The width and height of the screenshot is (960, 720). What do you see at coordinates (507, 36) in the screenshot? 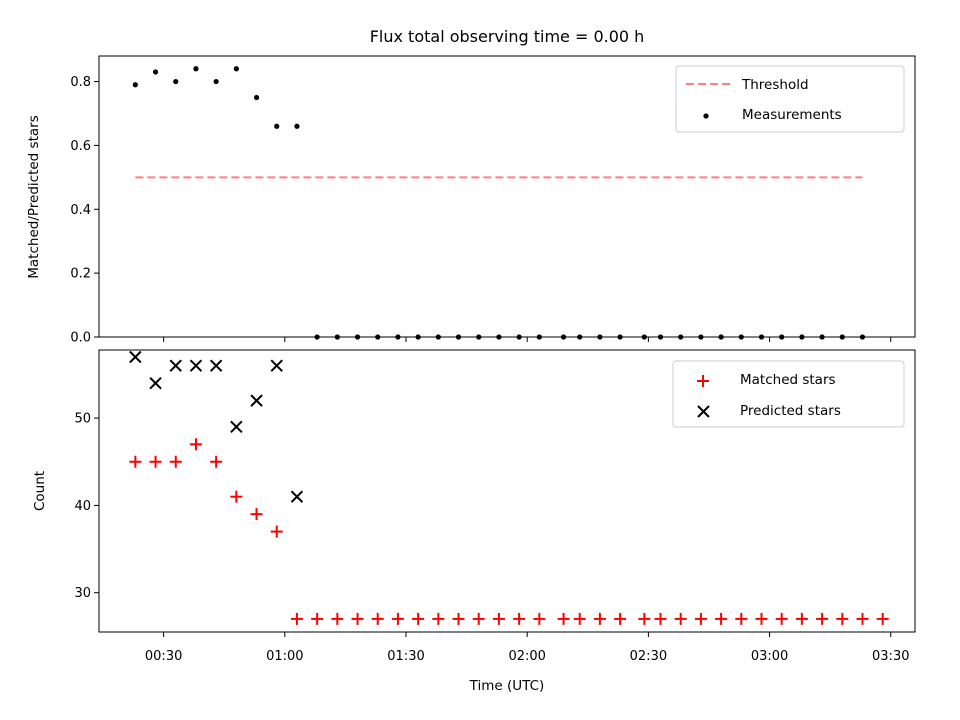
I see `chart-title: Flux total observing time = 0.00 h` at bounding box center [507, 36].